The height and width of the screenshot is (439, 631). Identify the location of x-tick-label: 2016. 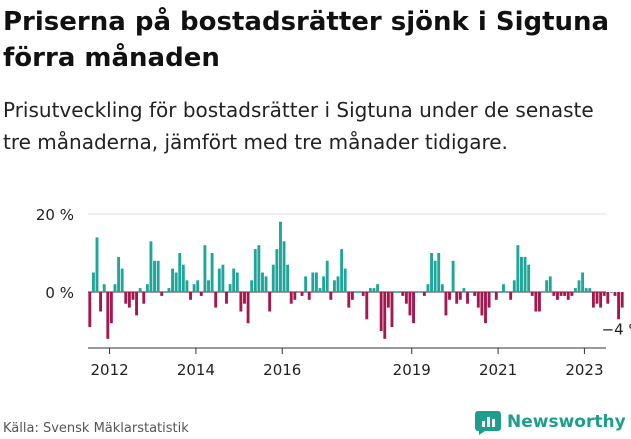
(282, 370).